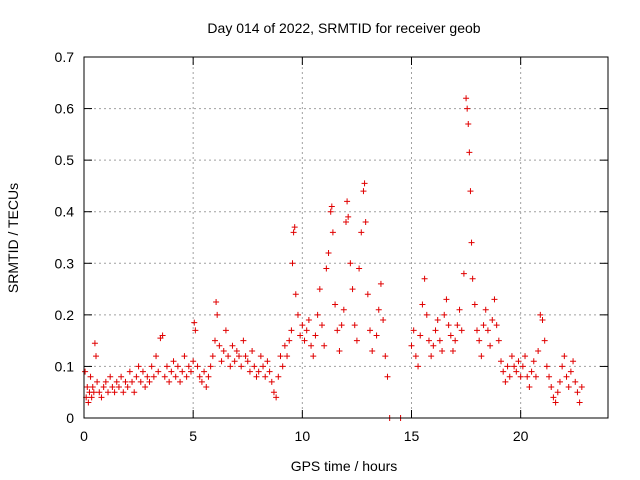 The height and width of the screenshot is (480, 640). I want to click on y-tick-label: 0.3, so click(65, 263).